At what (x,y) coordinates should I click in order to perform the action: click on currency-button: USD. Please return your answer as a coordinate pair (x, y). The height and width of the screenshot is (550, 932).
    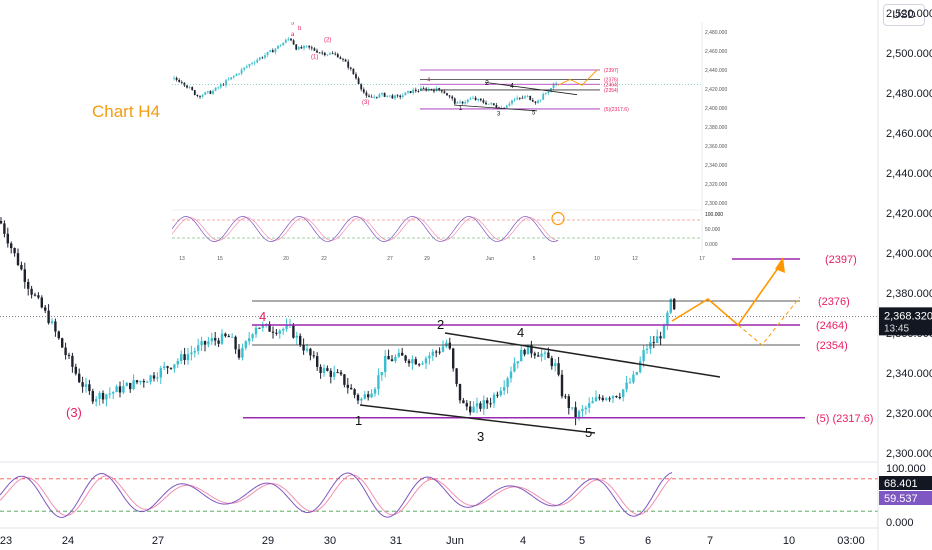
    Looking at the image, I should click on (904, 15).